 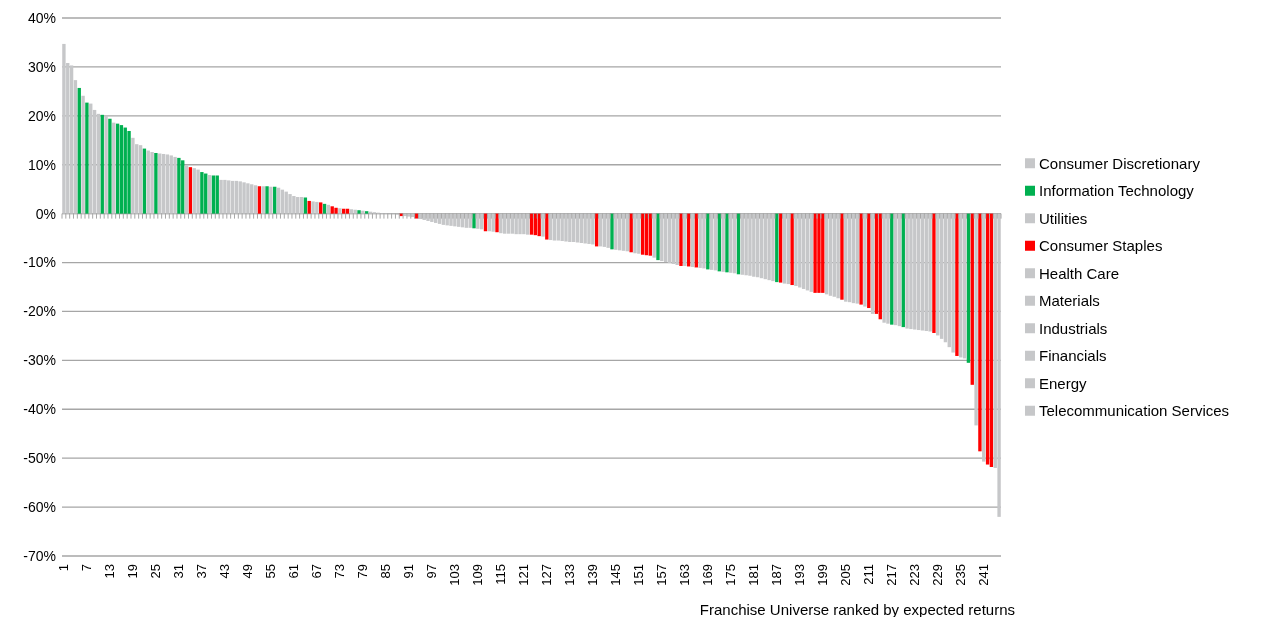 What do you see at coordinates (41, 164) in the screenshot?
I see `y-tick-label: 10%` at bounding box center [41, 164].